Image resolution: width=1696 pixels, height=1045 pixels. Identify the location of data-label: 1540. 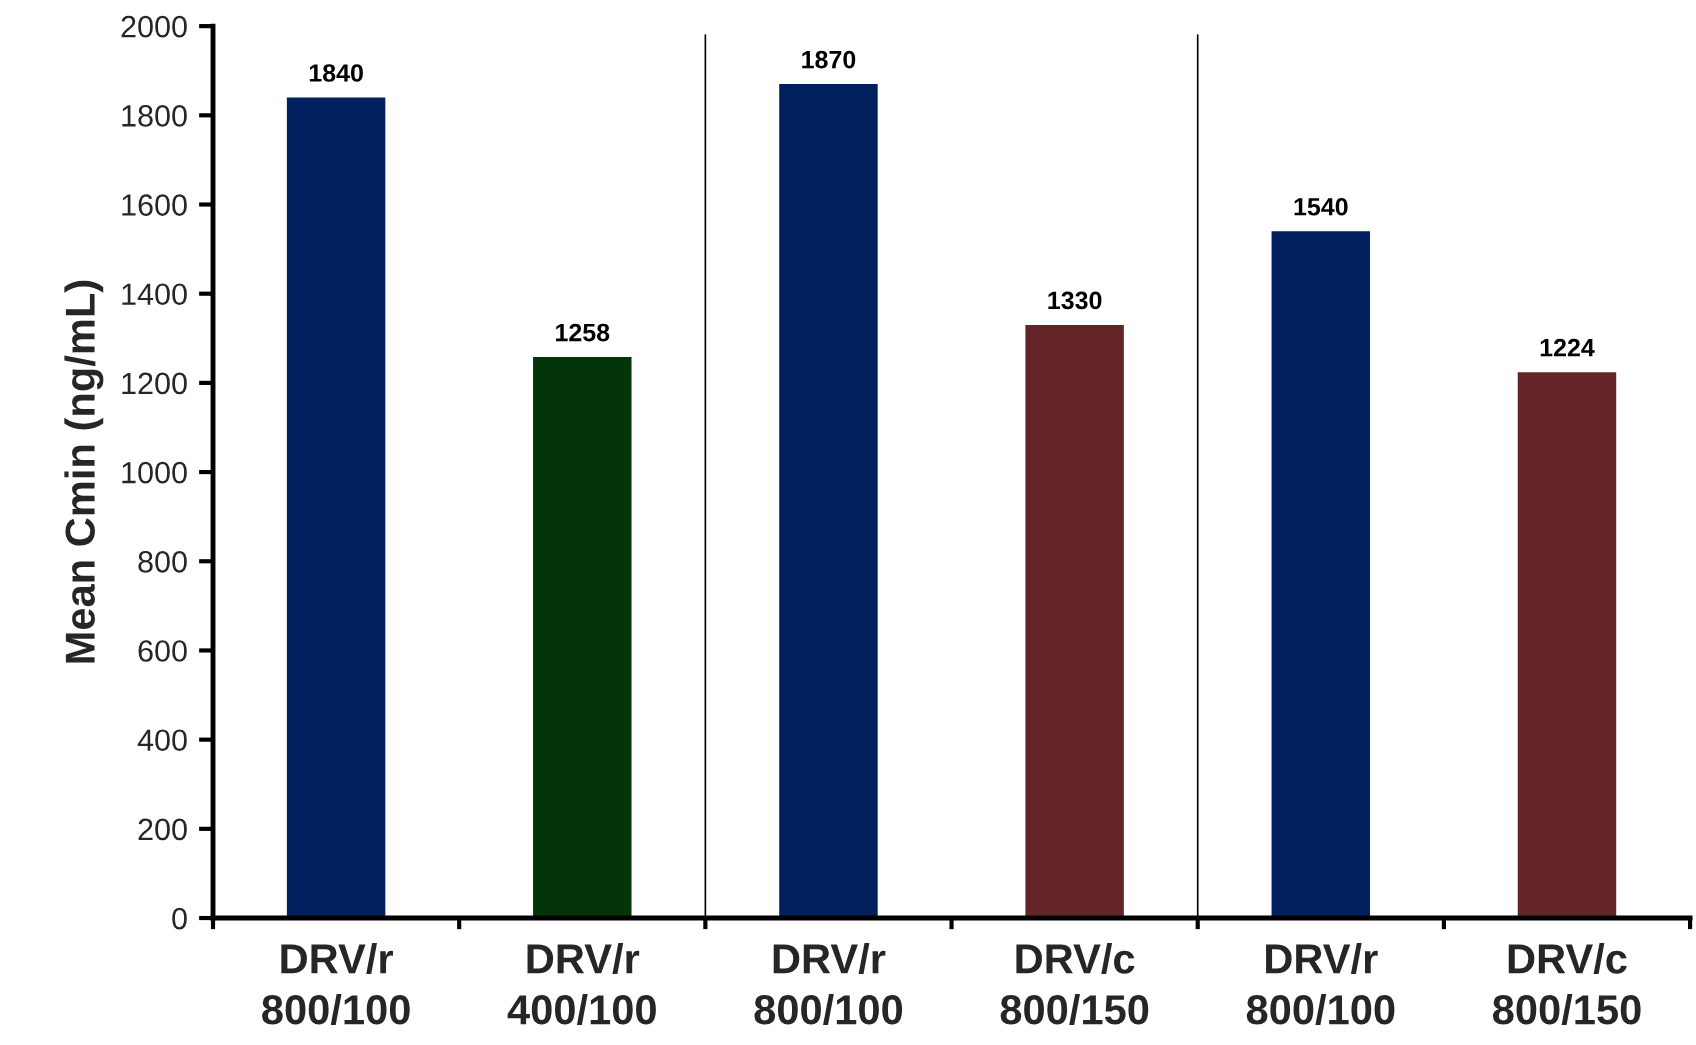
(1321, 206).